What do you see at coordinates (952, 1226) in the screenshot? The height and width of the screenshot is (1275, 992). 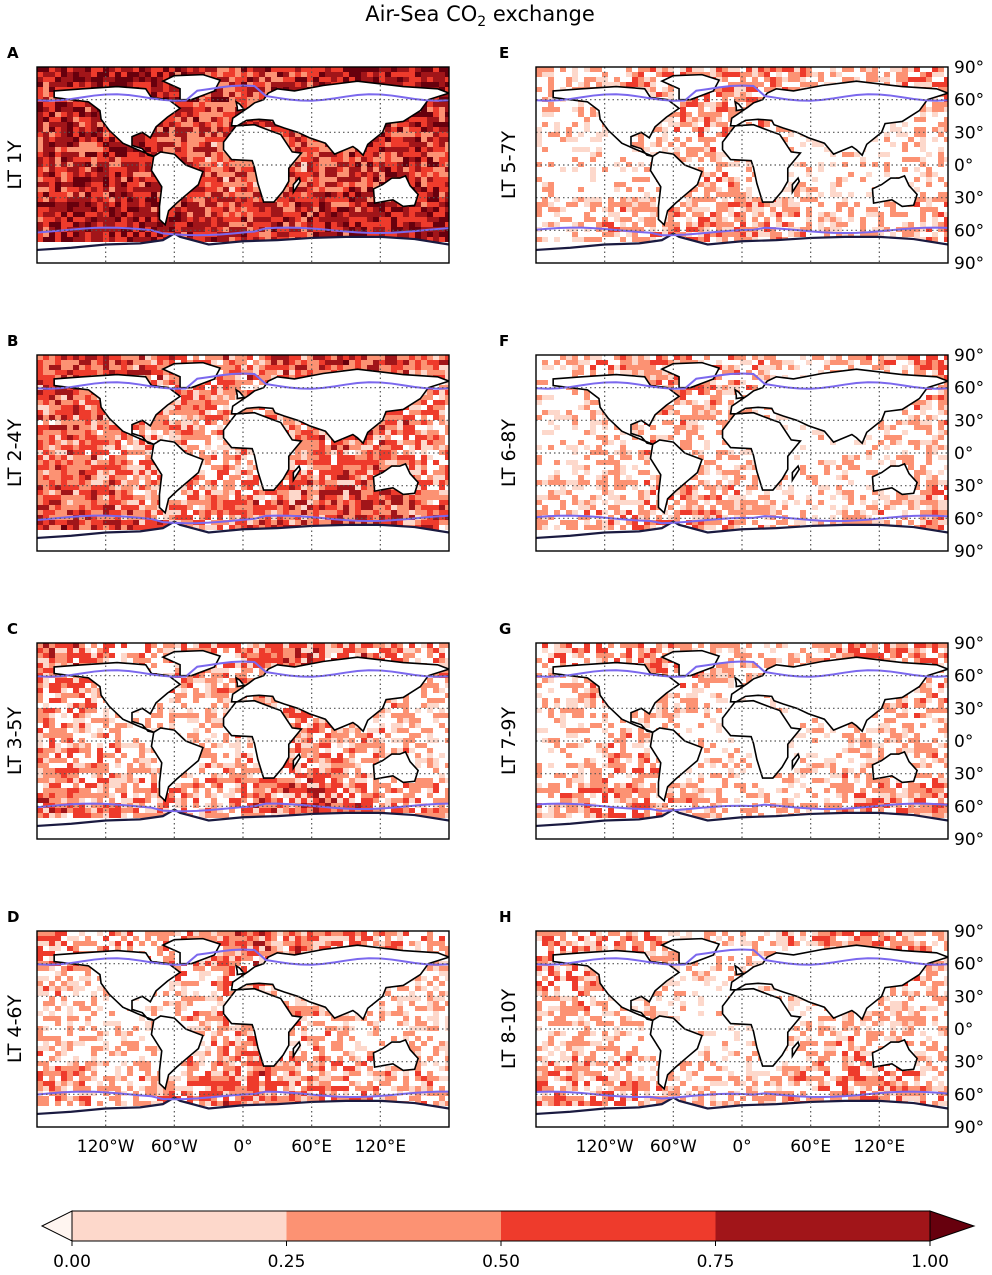 I see `colorbar-over-extension` at bounding box center [952, 1226].